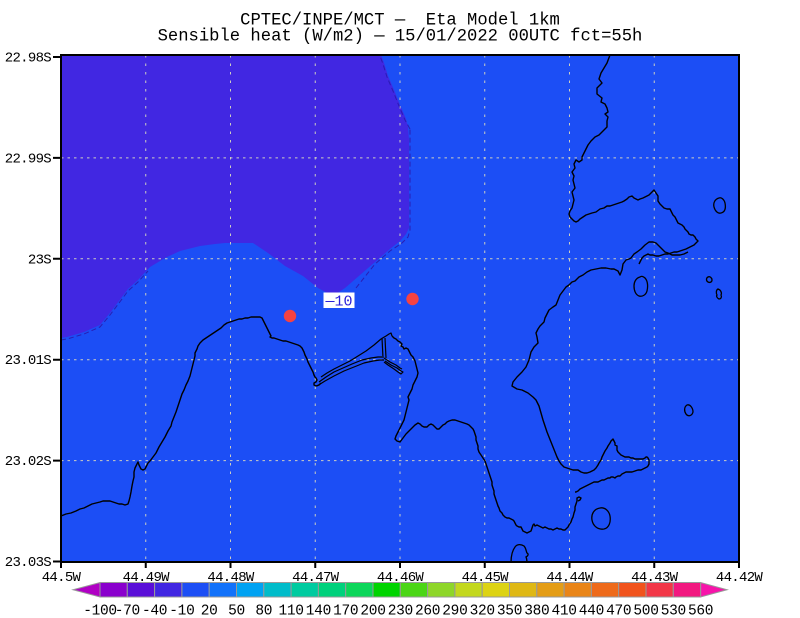 Image resolution: width=800 pixels, height=618 pixels. What do you see at coordinates (181, 611) in the screenshot?
I see `svg-text: -10` at bounding box center [181, 611].